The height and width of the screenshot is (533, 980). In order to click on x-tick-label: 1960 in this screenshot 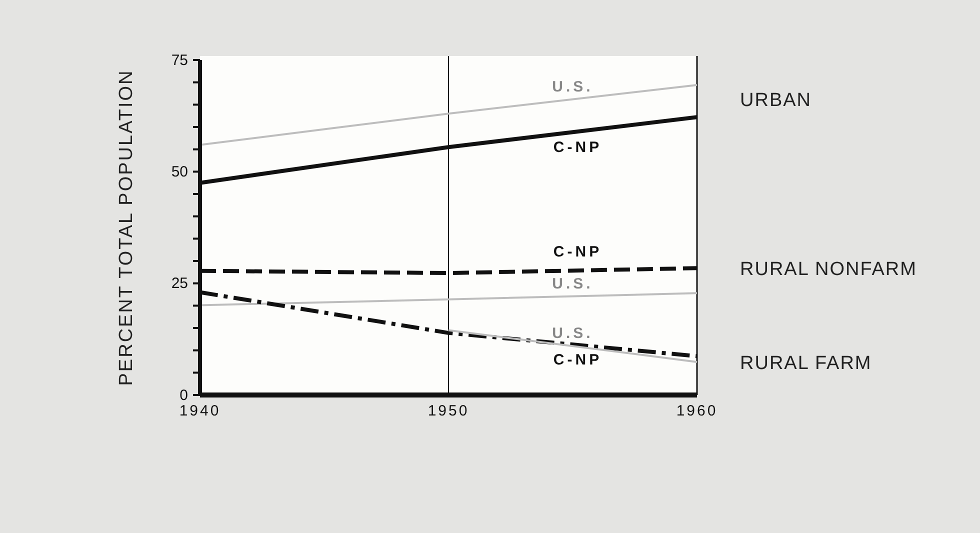, I will do `click(697, 411)`.